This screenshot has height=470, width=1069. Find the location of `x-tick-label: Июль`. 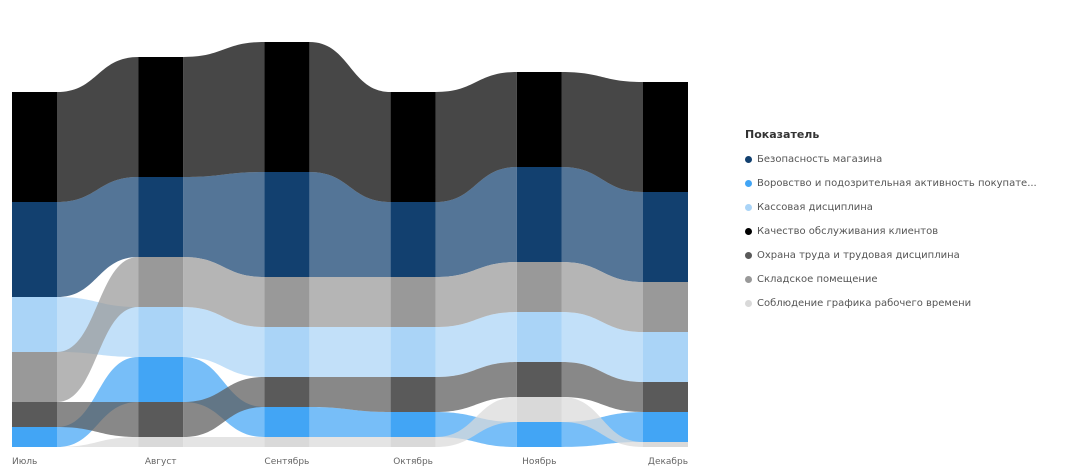

x-tick-label: Июль is located at coordinates (24, 462).